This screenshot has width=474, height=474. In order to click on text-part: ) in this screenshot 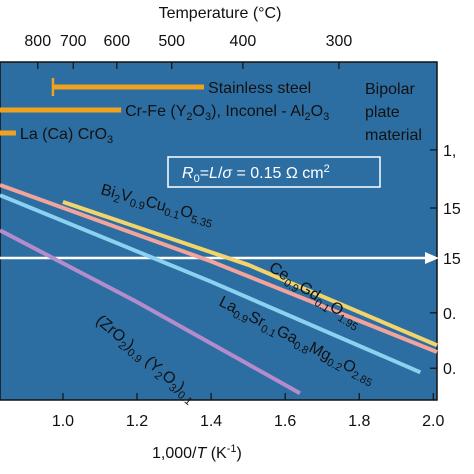, I will do `click(239, 453)`.